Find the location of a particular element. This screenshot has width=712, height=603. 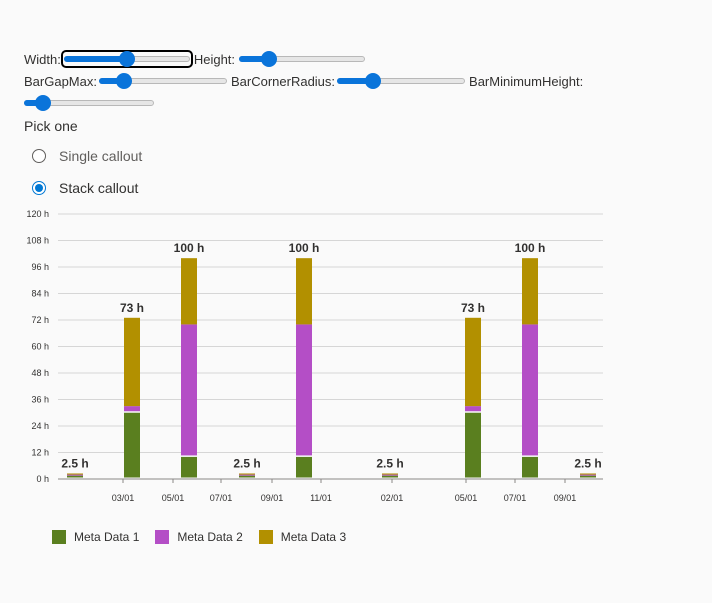

y-tick-label: 108 h is located at coordinates (37, 241).